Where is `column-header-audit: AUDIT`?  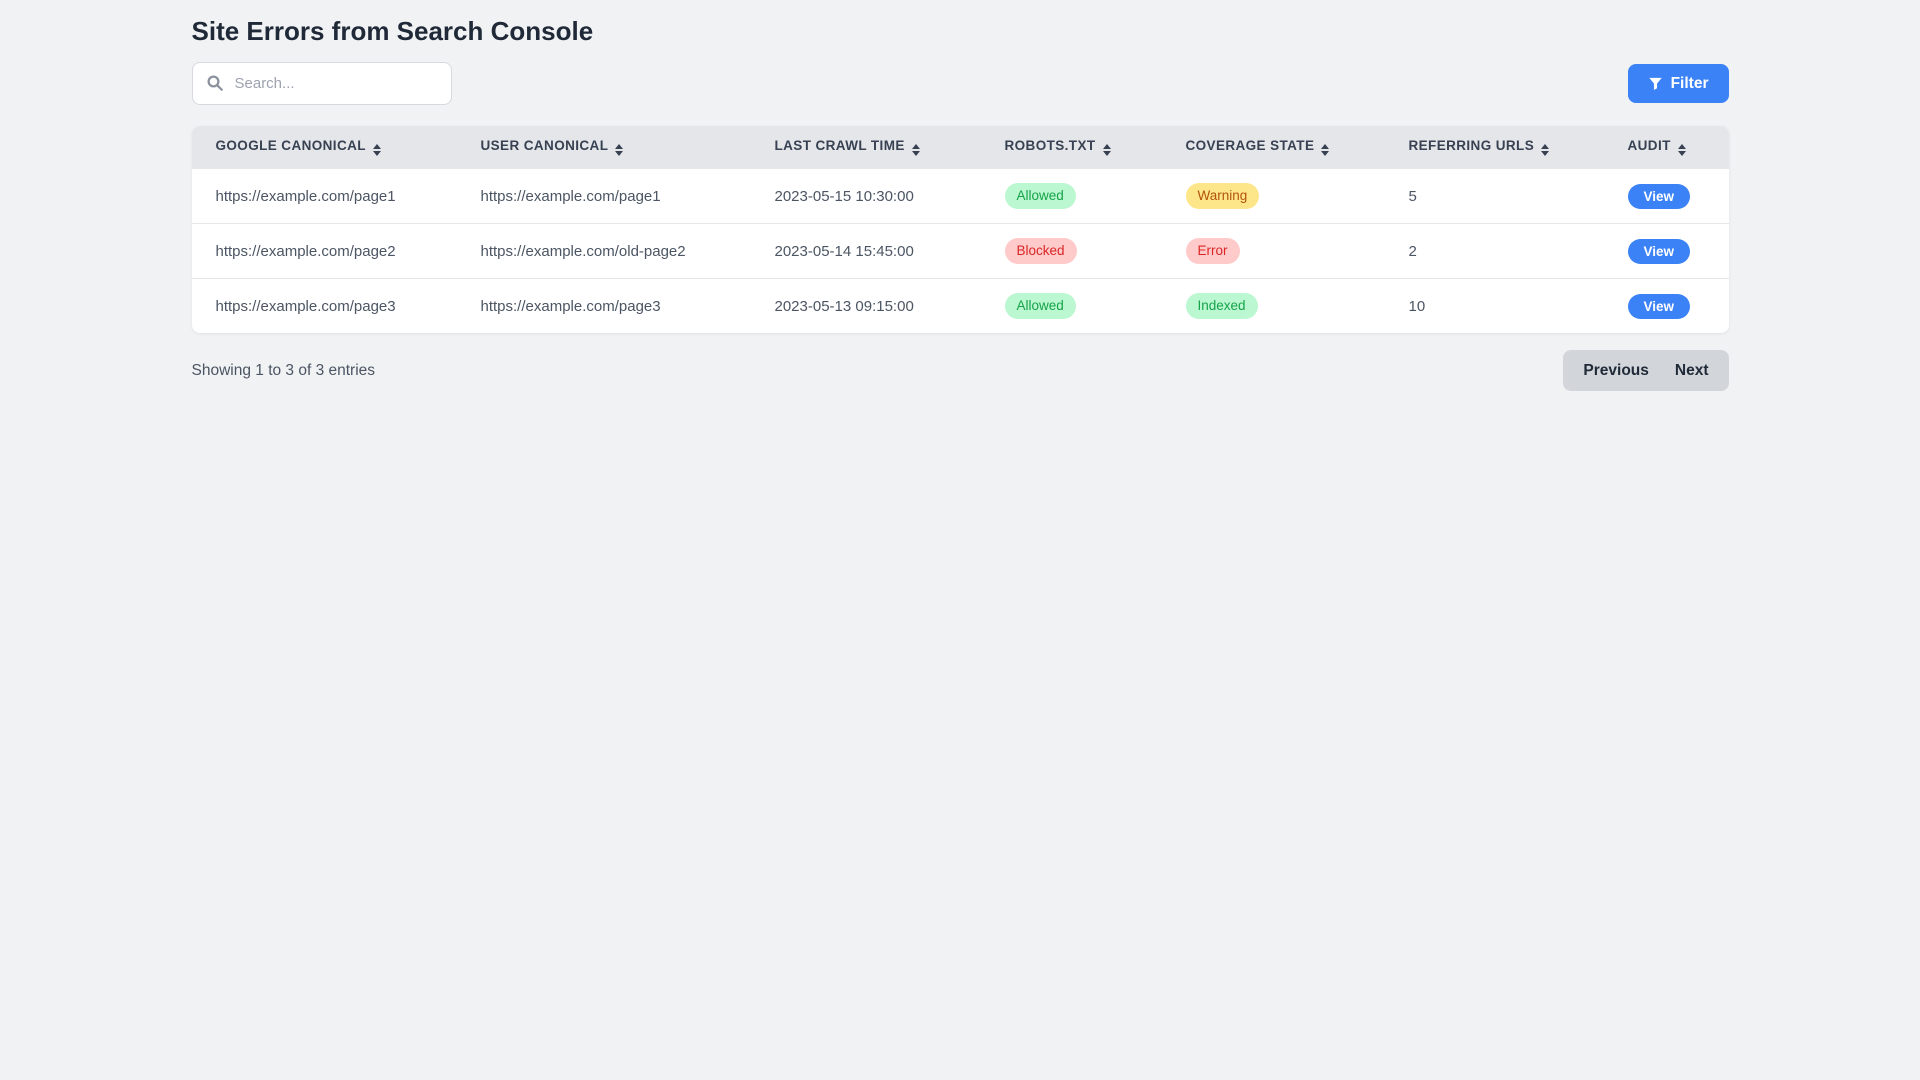 column-header-audit: AUDIT is located at coordinates (1666, 147).